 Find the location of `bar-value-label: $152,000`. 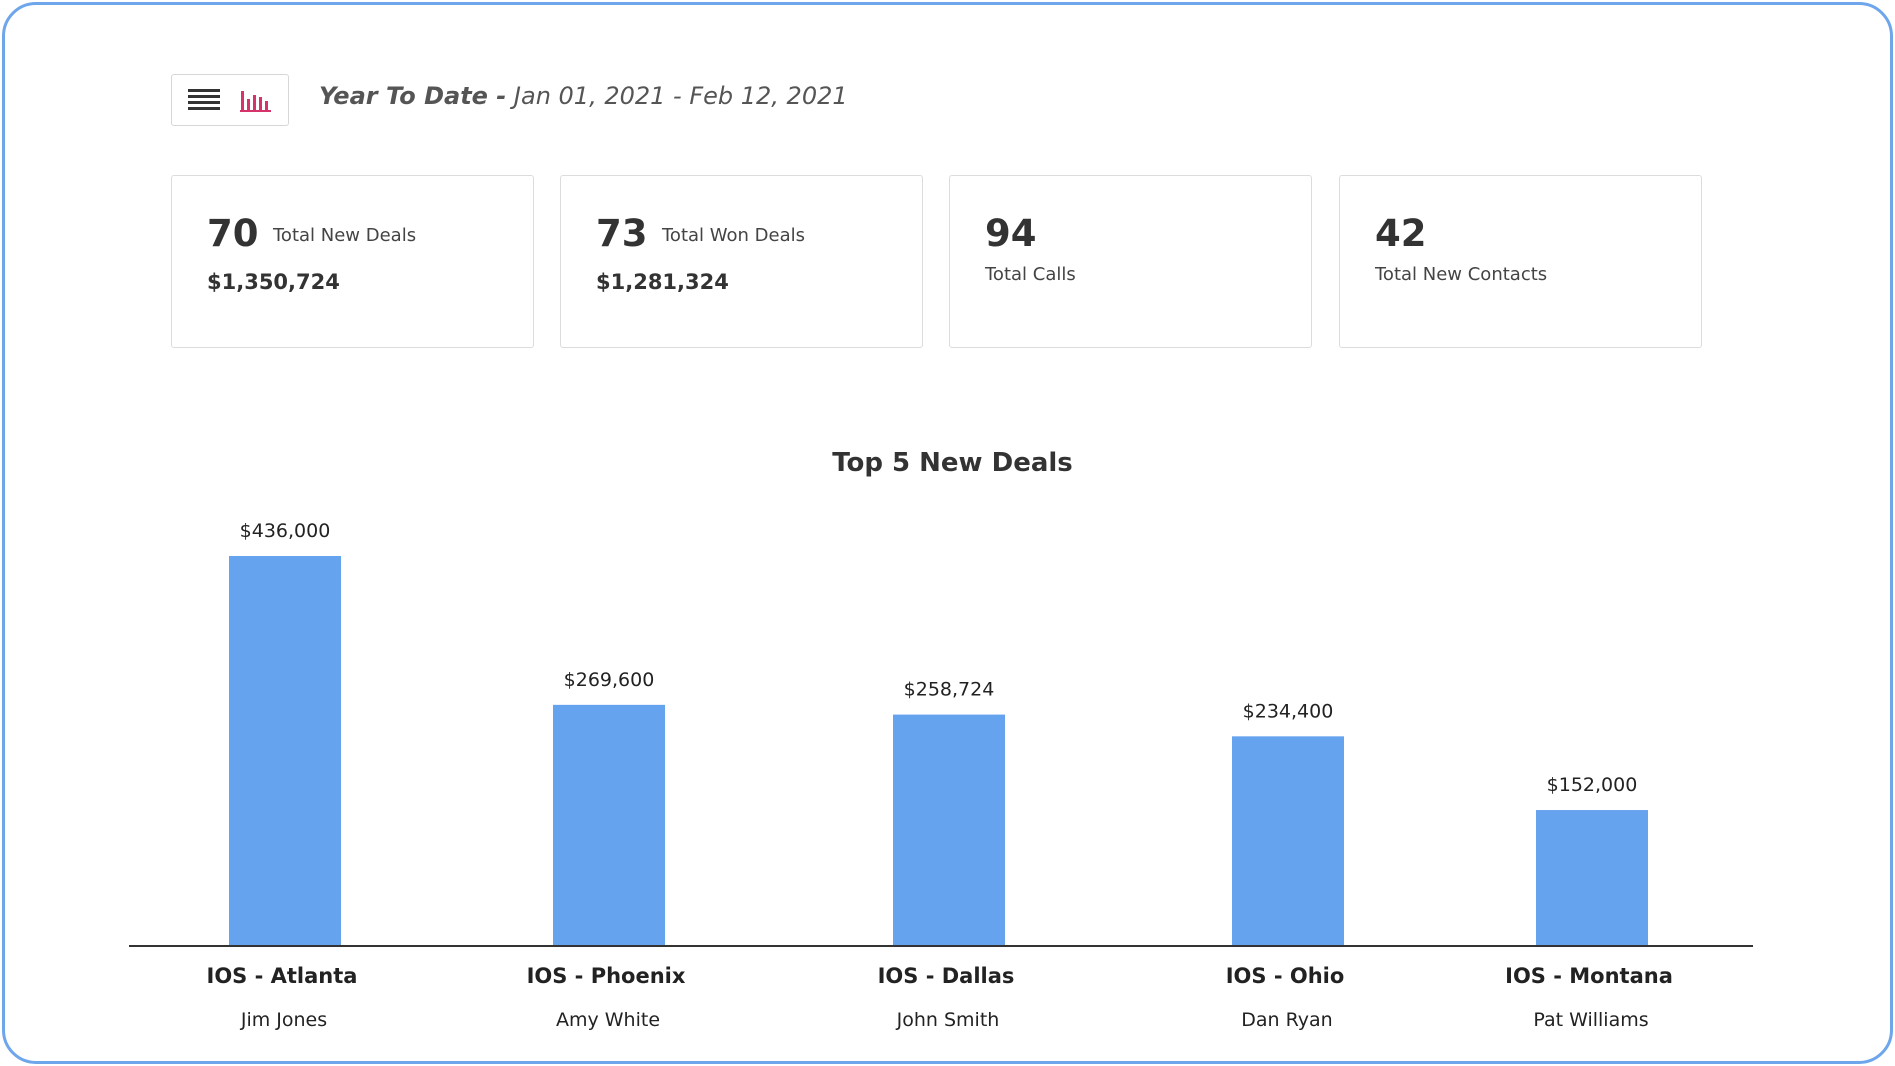

bar-value-label: $152,000 is located at coordinates (1592, 785).